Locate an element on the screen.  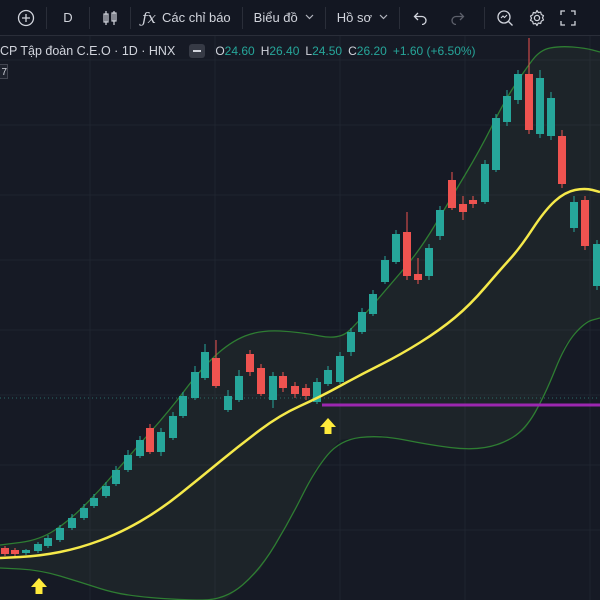
minus-icon is located at coordinates (197, 51).